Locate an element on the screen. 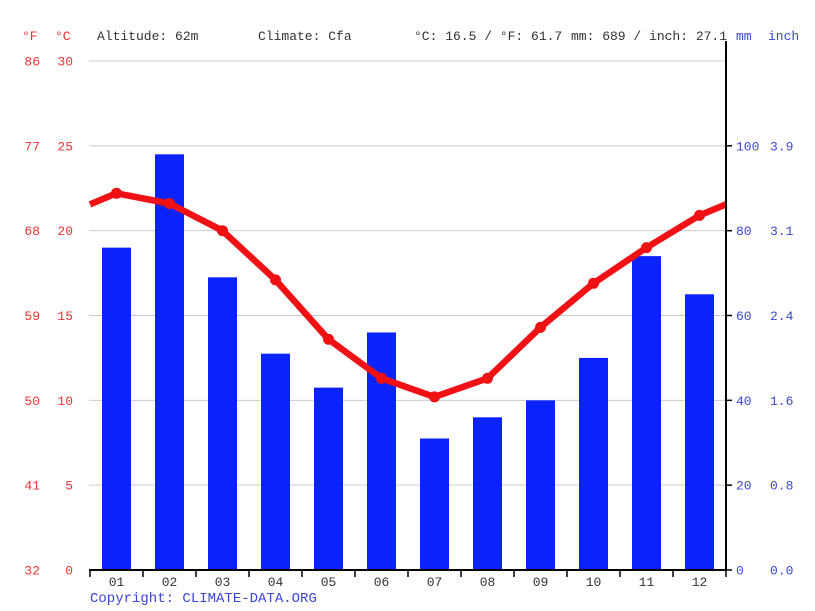 This screenshot has height=611, width=815. avg-temp-summary: °C: 16.5 / °F: 61.7 is located at coordinates (488, 36).